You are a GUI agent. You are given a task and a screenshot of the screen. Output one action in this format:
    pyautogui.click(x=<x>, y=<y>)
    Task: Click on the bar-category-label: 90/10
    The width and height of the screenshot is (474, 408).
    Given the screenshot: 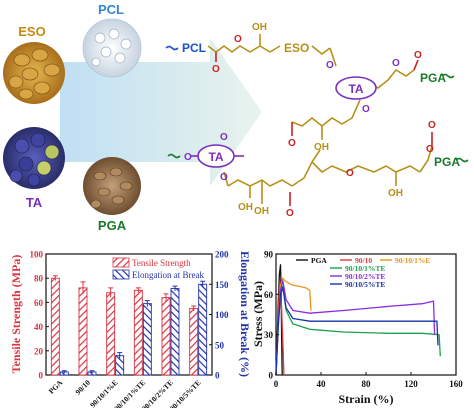 What is the action you would take?
    pyautogui.click(x=82, y=387)
    